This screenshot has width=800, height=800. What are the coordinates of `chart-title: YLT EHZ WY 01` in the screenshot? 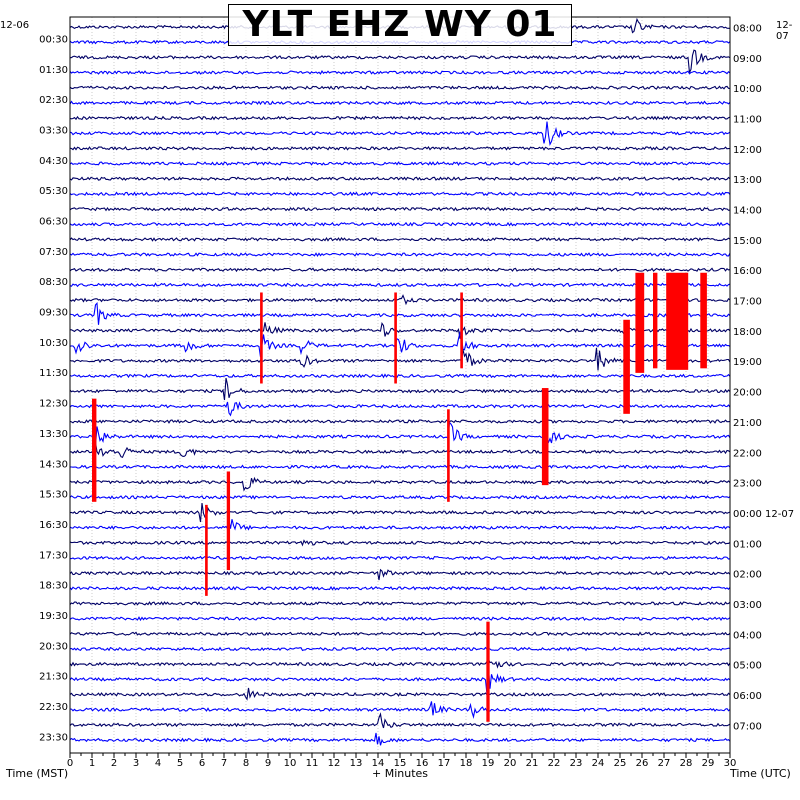 It's located at (400, 24).